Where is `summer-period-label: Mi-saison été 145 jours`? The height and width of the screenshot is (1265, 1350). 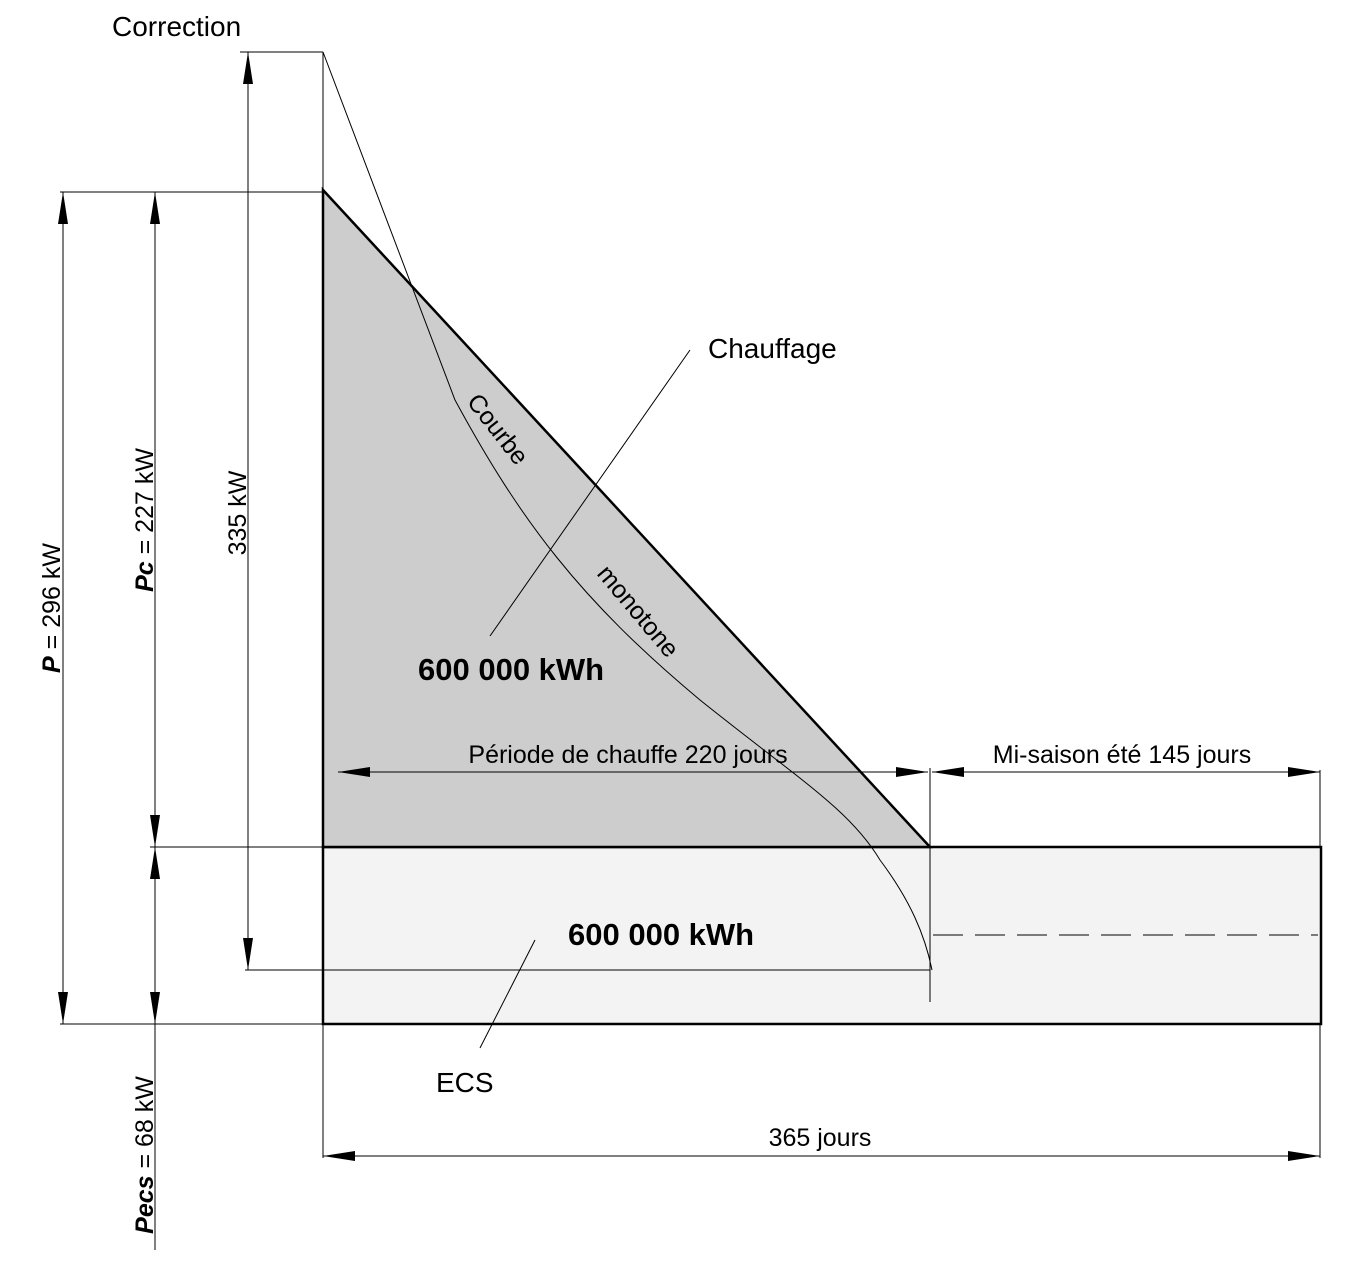 summer-period-label: Mi-saison été 145 jours is located at coordinates (1122, 755).